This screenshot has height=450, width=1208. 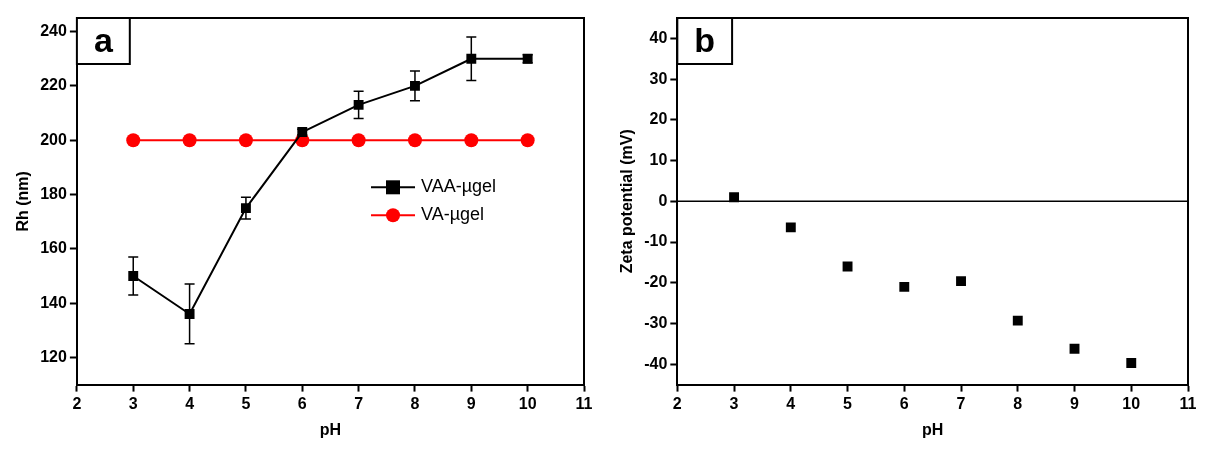 I want to click on y-tick-label: 160, so click(x=53, y=248).